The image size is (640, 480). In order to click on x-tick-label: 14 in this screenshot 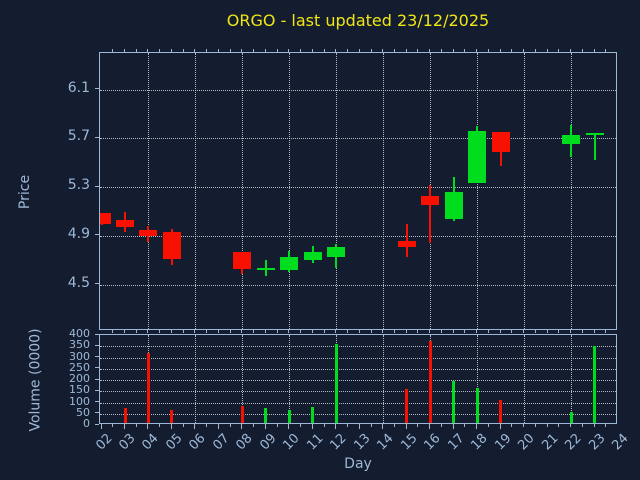, I will do `click(385, 442)`.